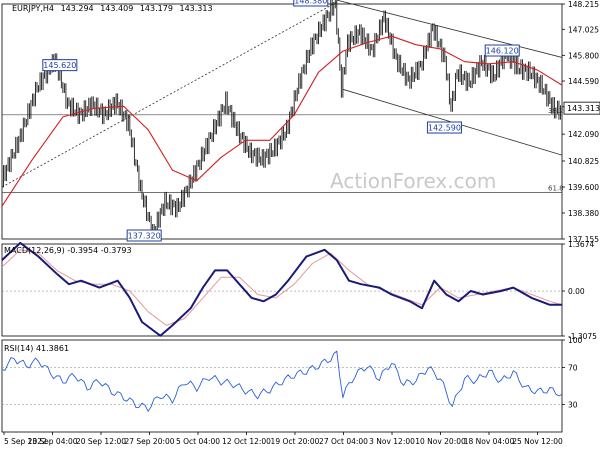 This screenshot has height=450, width=600. Describe the element at coordinates (196, 8) in the screenshot. I see `close-value: 143.313` at that location.